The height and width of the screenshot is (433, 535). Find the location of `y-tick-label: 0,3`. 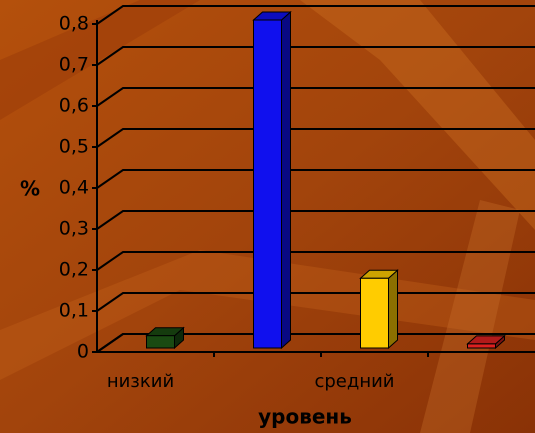

y-tick-label: 0,3 is located at coordinates (74, 229).